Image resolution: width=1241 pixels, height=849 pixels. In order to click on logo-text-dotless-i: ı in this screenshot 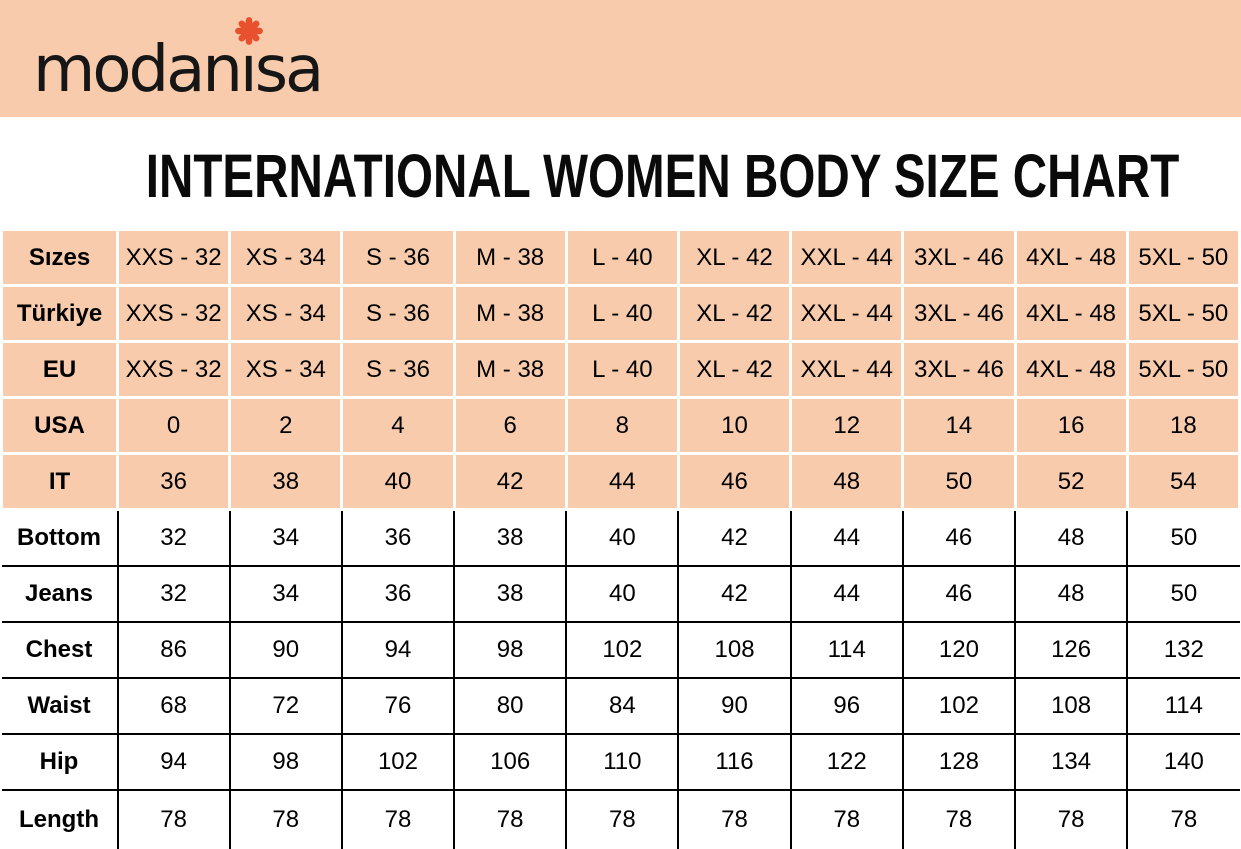, I will do `click(248, 70)`.